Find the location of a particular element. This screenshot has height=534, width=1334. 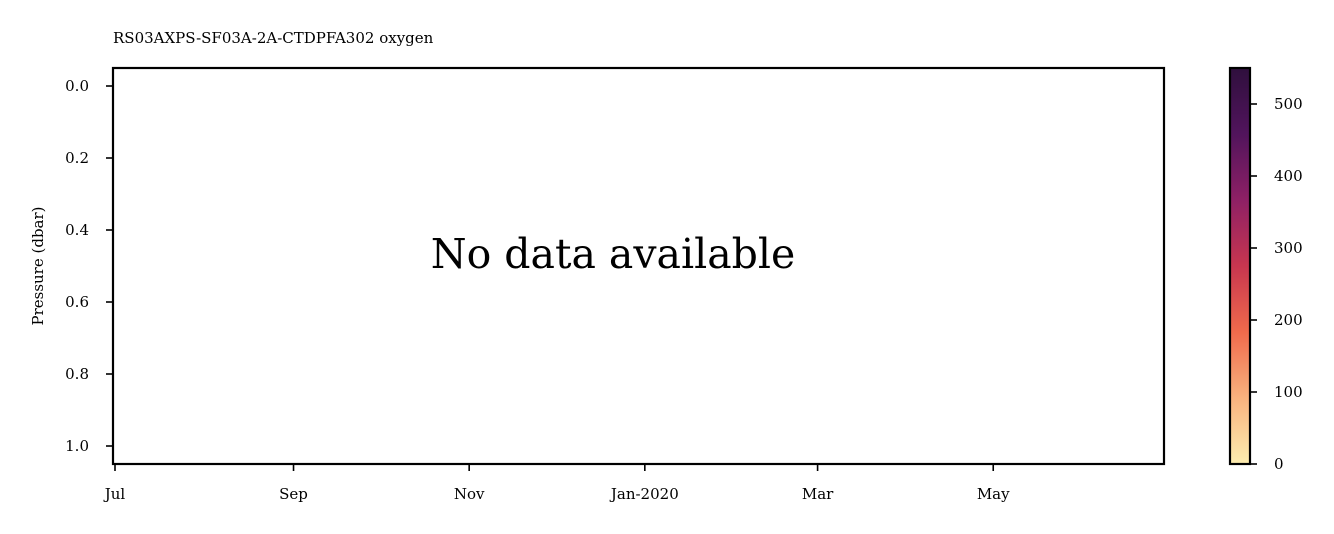

y-tick-label: 0.6 is located at coordinates (77, 302).